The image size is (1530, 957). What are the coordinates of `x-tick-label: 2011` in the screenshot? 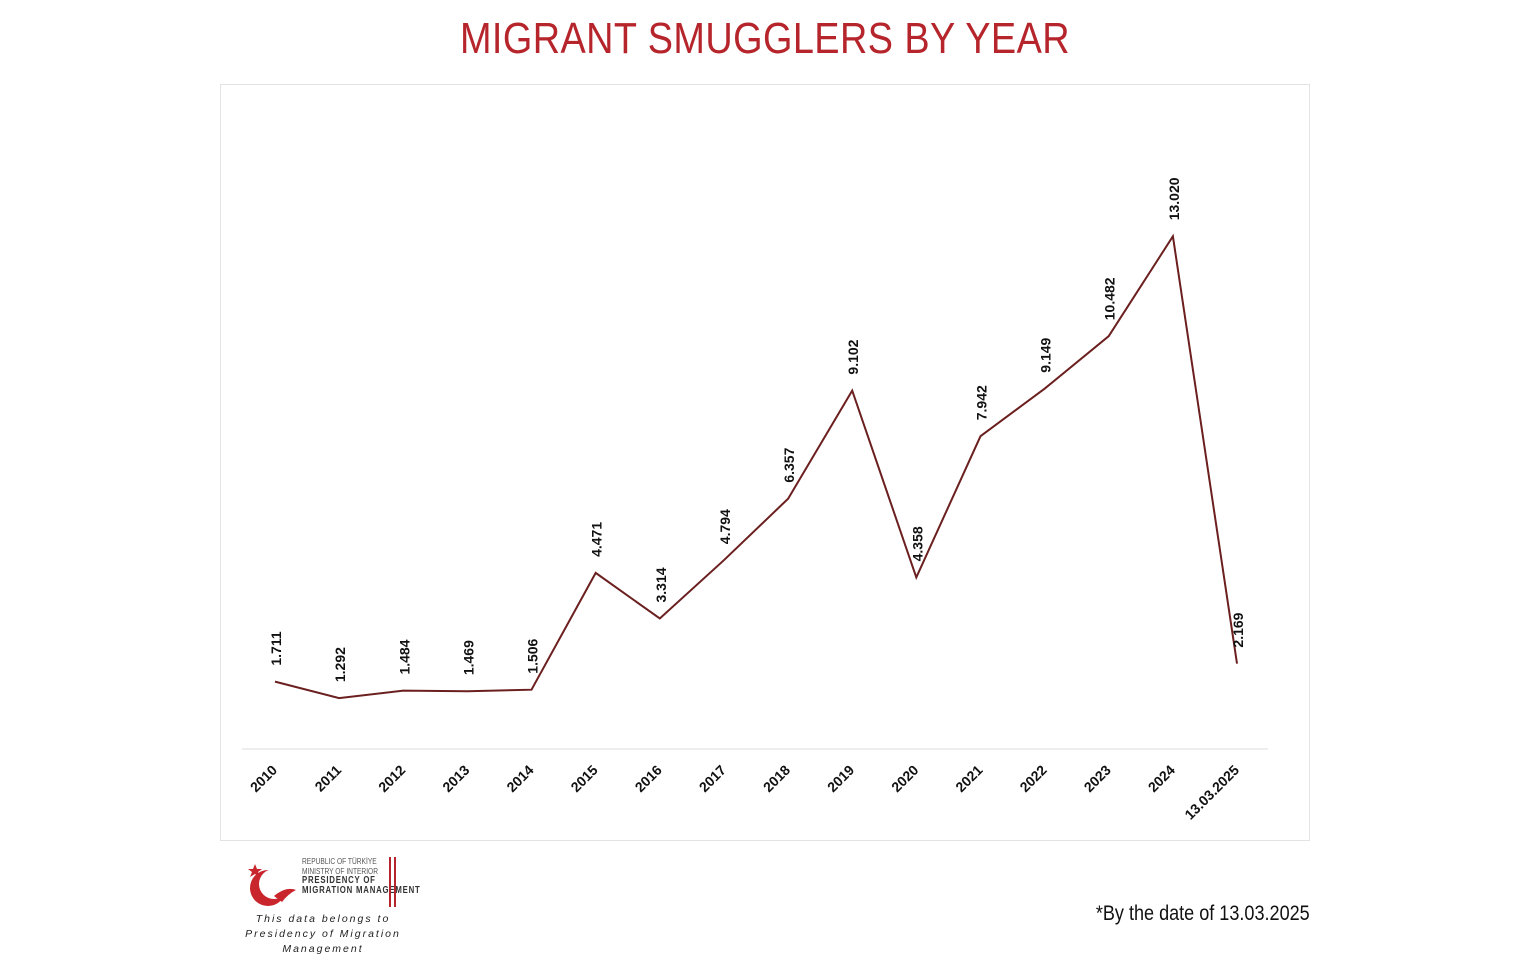 It's located at (327, 778).